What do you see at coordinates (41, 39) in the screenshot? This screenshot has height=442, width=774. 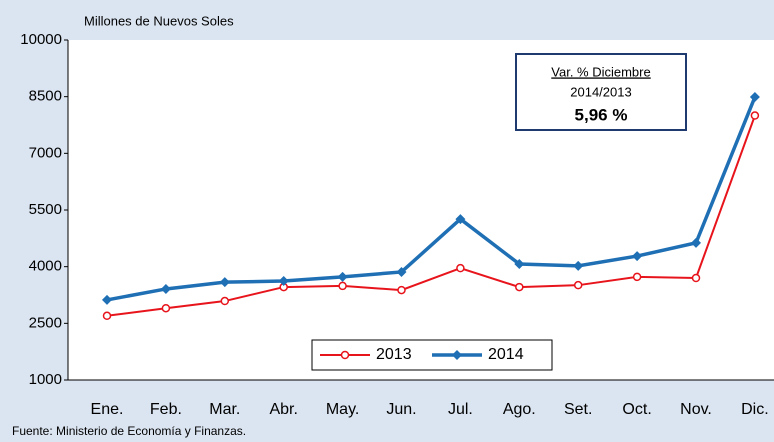 I see `y-tick-label: 10000` at bounding box center [41, 39].